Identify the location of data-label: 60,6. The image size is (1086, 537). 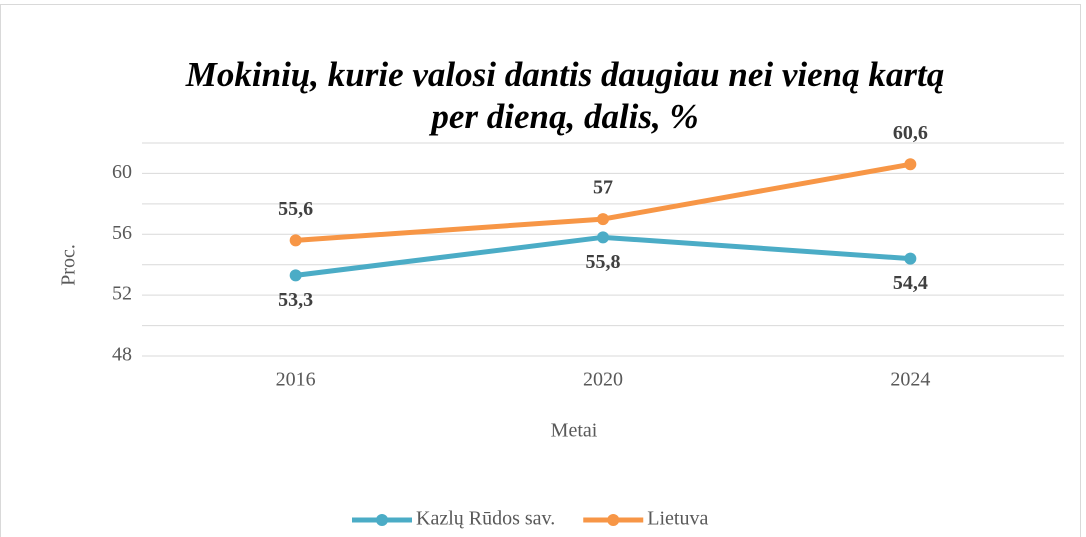
(910, 133).